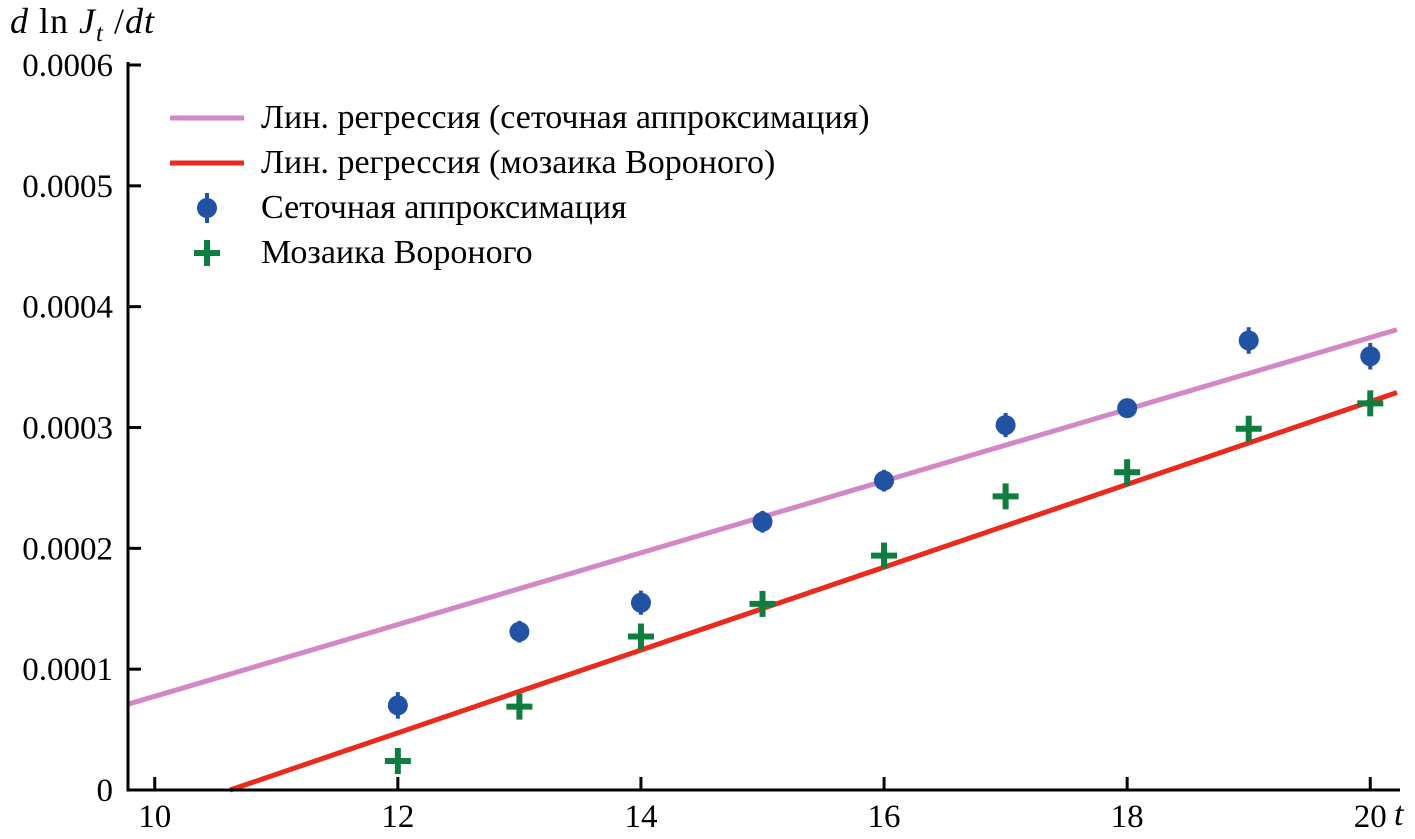 This screenshot has height=839, width=1415. I want to click on x-tick-label: 16, so click(884, 817).